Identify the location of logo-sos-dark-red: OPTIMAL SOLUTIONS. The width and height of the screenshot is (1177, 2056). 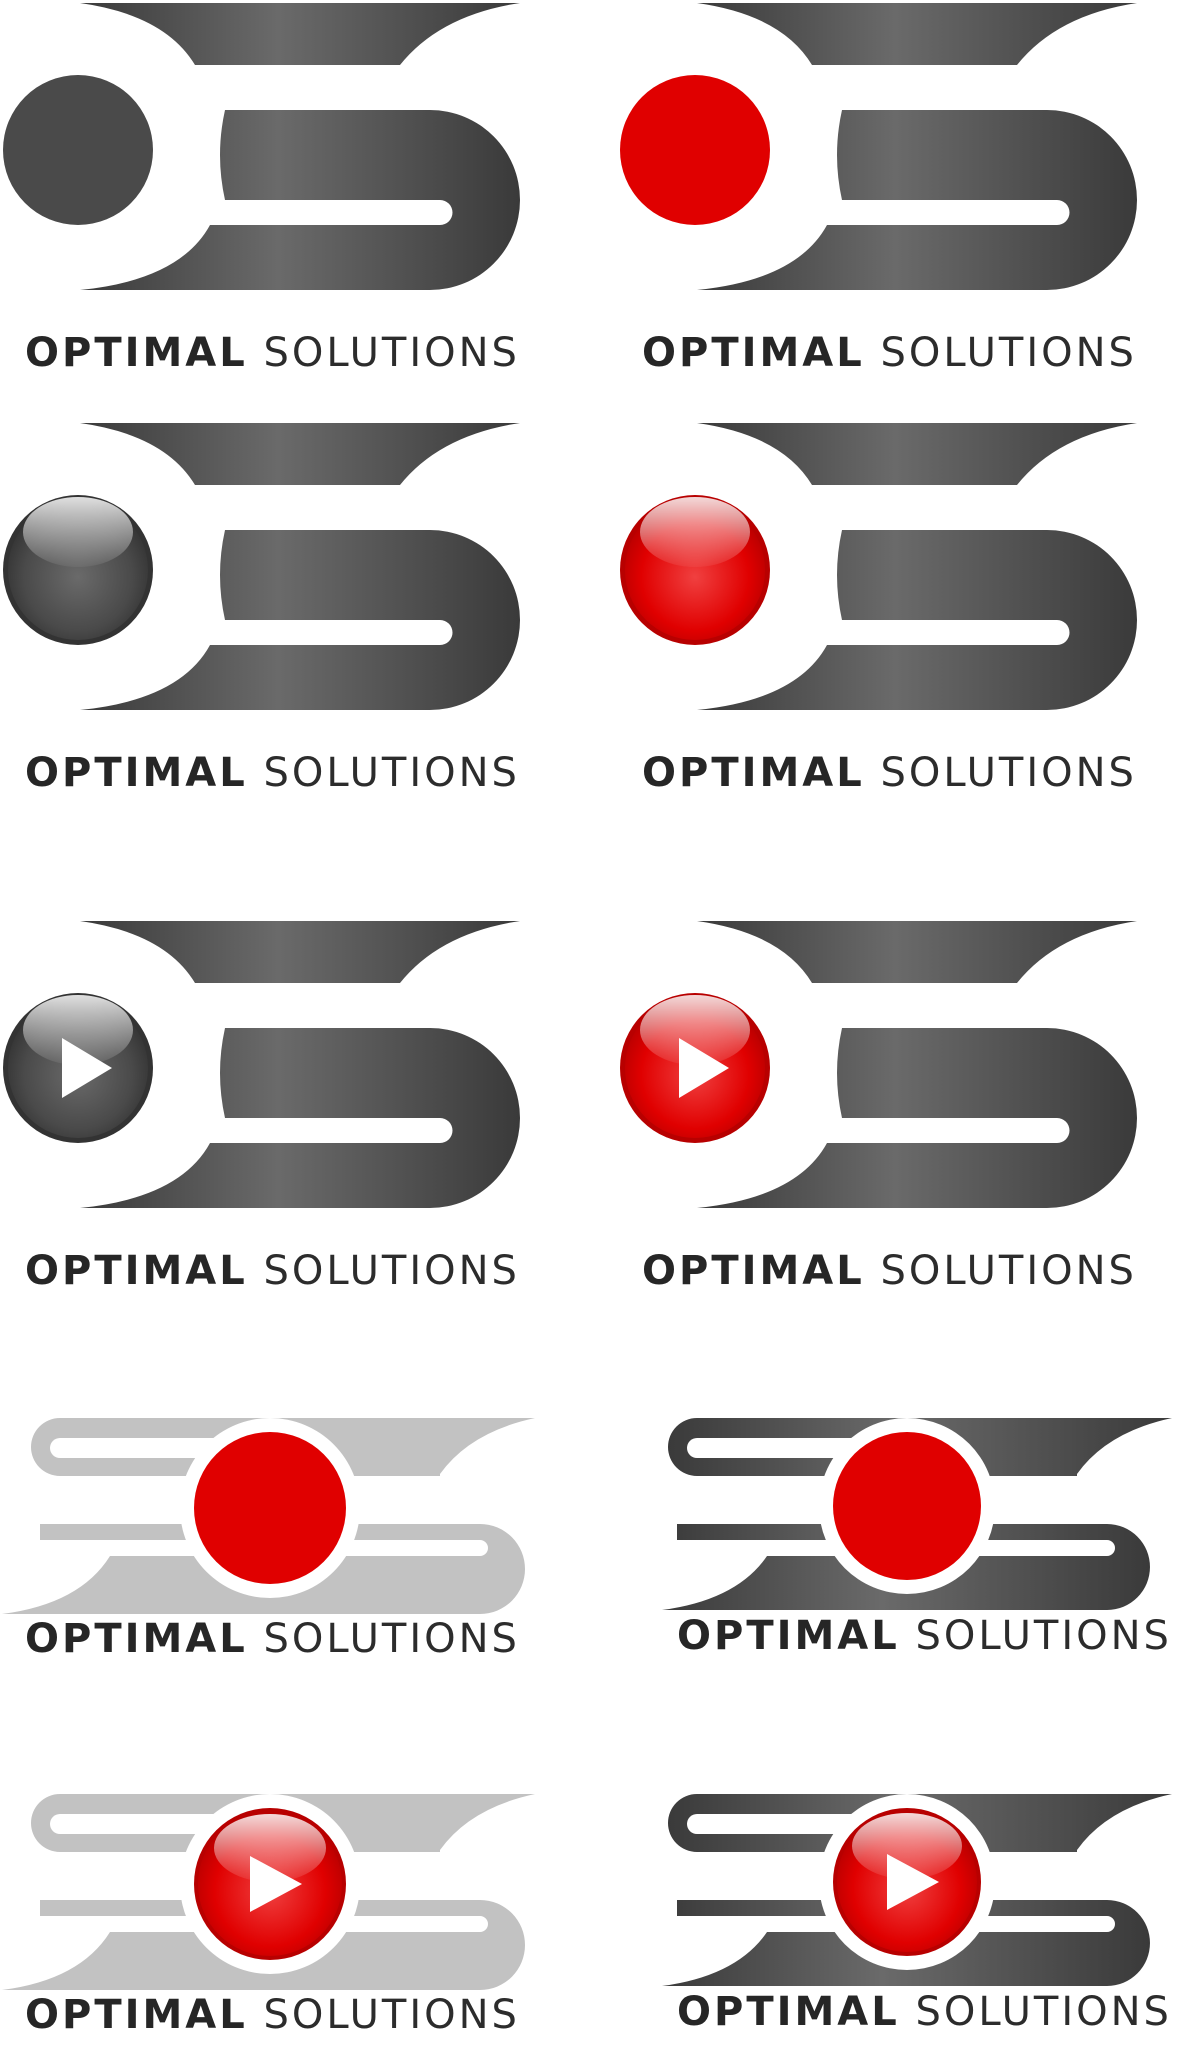
(897, 1544).